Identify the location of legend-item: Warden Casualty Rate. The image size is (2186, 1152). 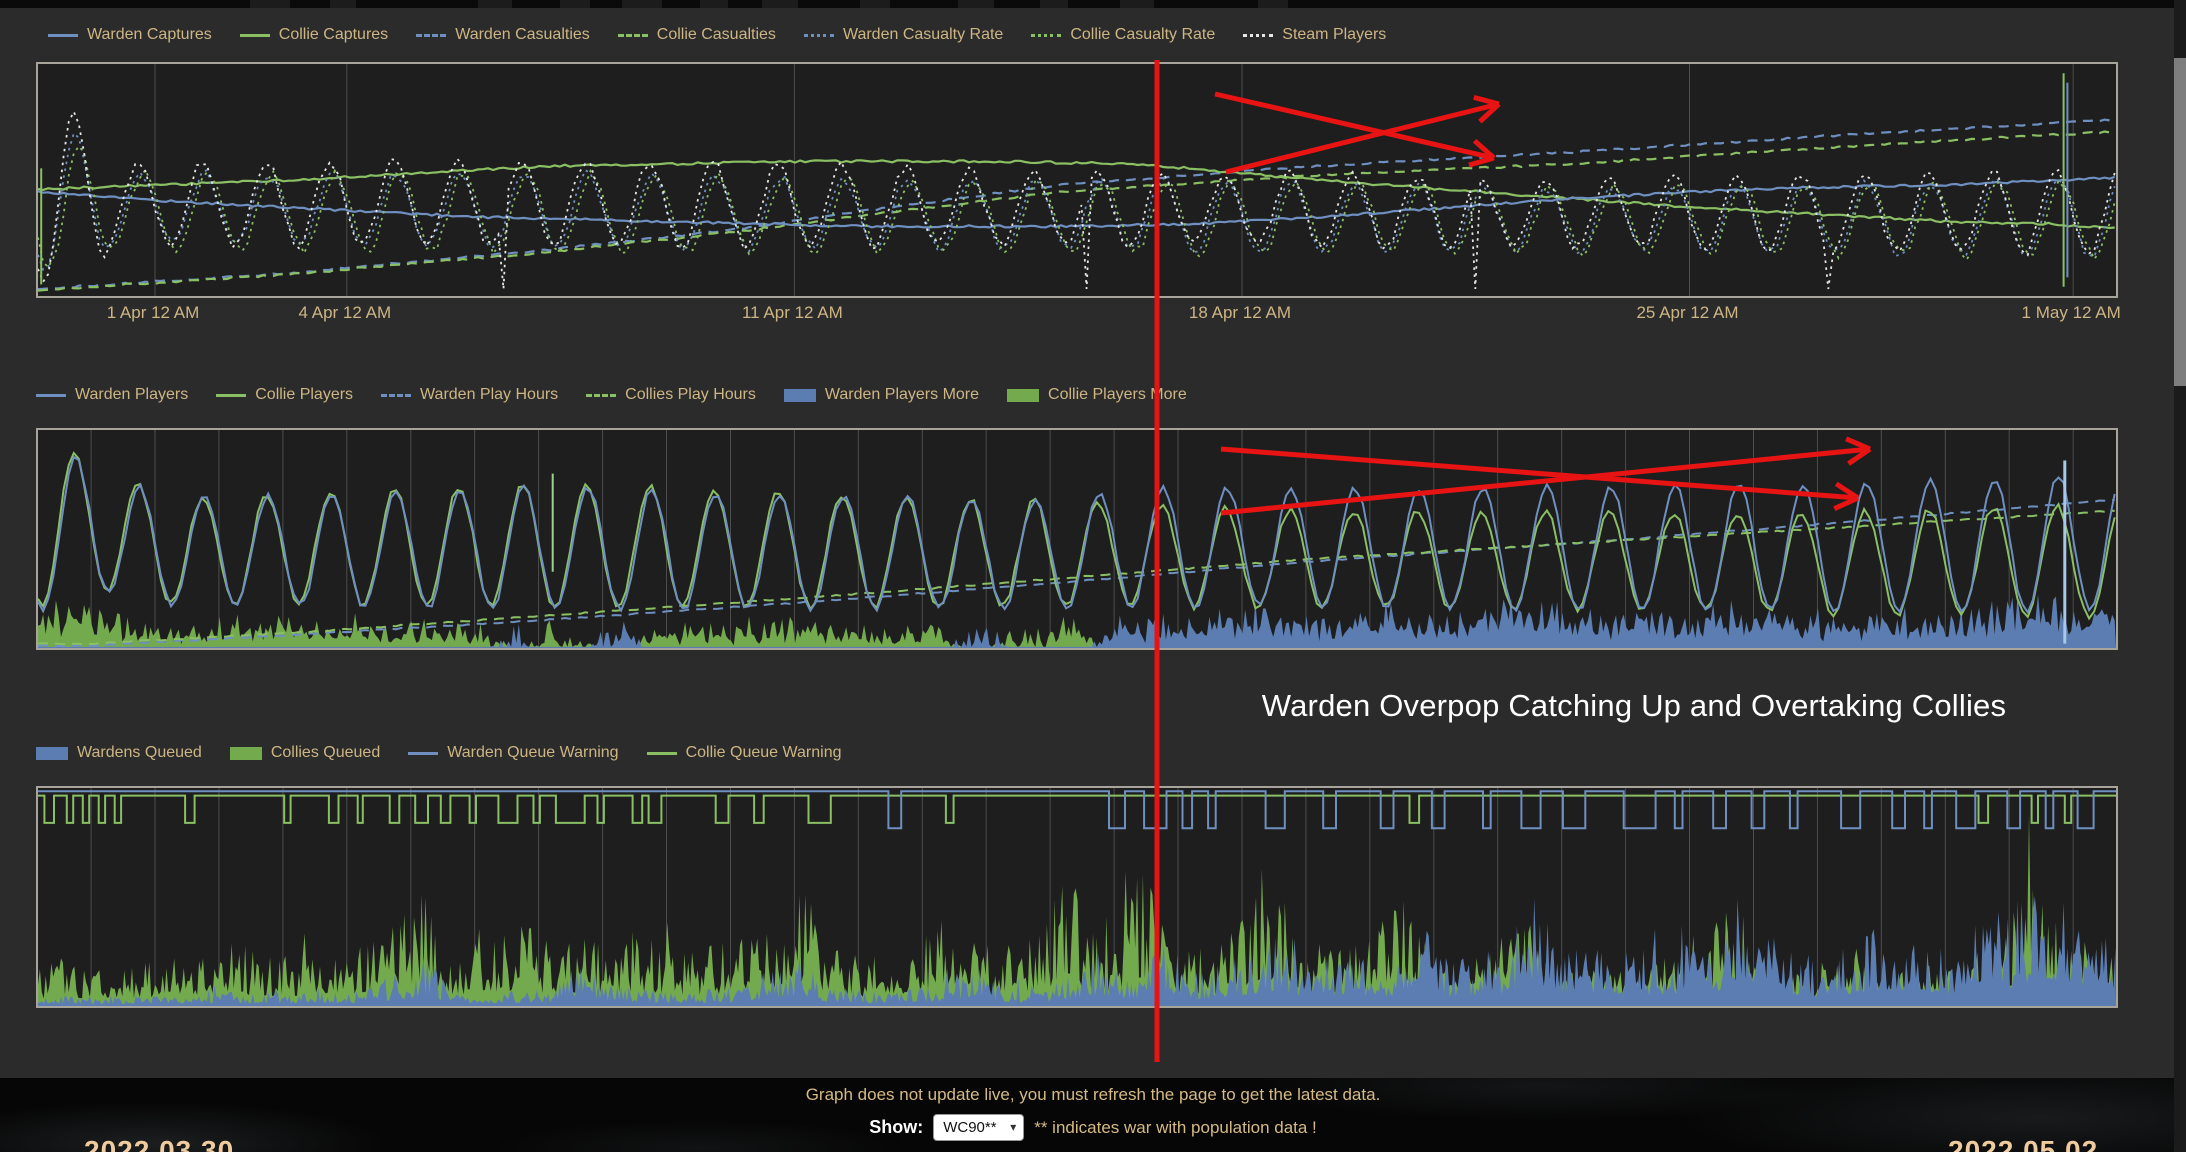
(903, 35).